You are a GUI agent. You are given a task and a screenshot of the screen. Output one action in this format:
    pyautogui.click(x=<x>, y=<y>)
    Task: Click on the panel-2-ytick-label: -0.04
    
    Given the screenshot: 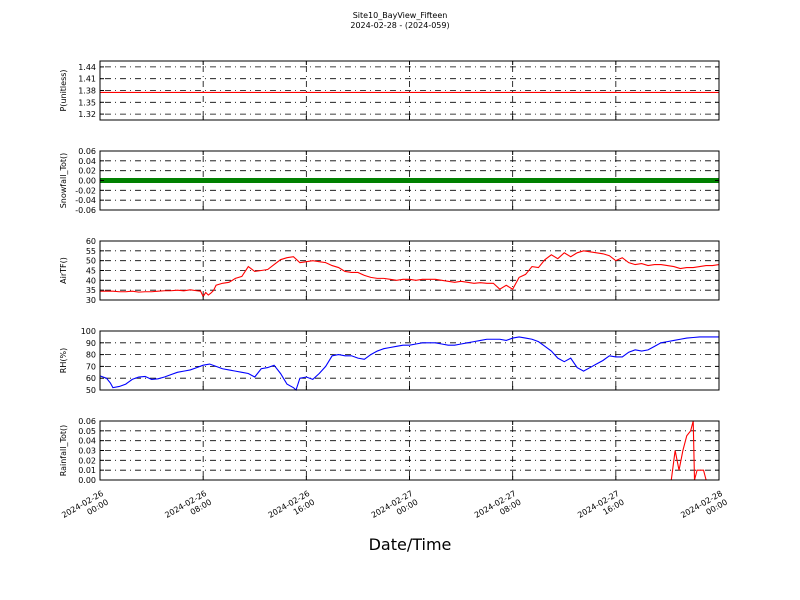 What is the action you would take?
    pyautogui.click(x=85, y=200)
    